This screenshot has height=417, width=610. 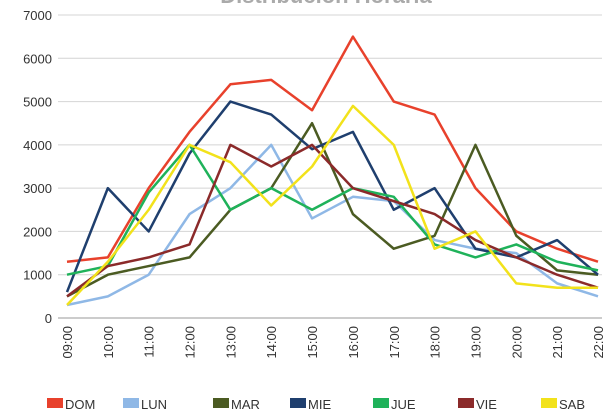 What do you see at coordinates (37, 275) in the screenshot?
I see `y-tick-label: 1000` at bounding box center [37, 275].